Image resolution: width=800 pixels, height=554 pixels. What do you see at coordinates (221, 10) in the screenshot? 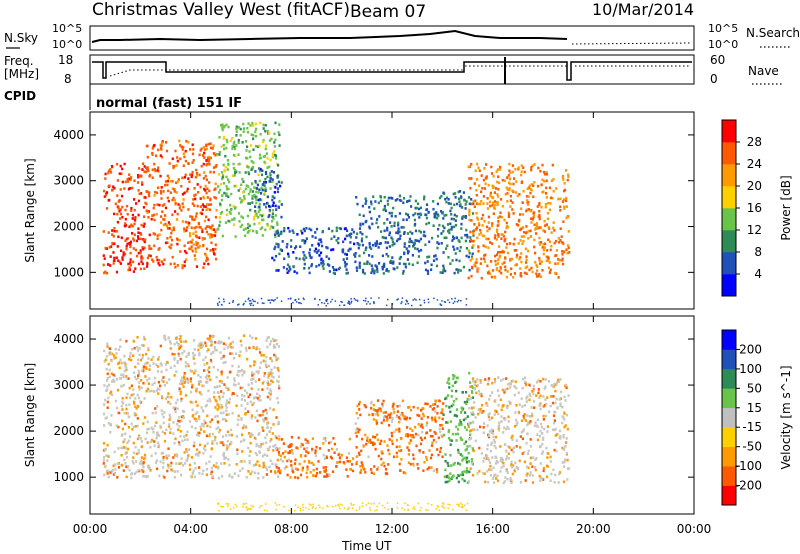
I see `station-title: Christmas Valley West (fitACF)` at bounding box center [221, 10].